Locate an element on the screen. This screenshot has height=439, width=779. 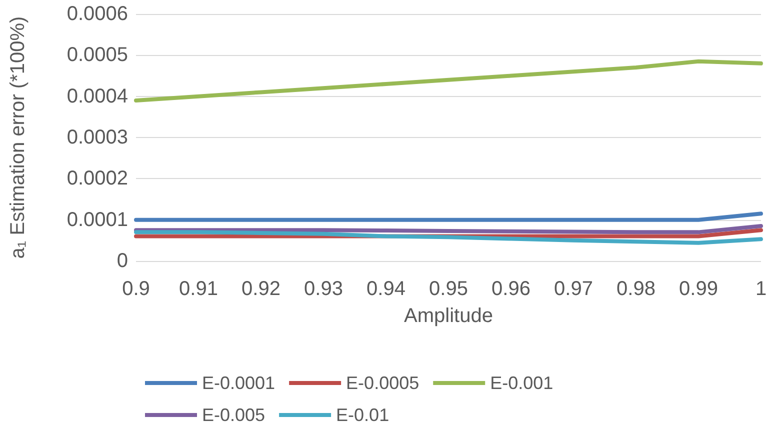
legend-label: E-0.005 is located at coordinates (234, 415).